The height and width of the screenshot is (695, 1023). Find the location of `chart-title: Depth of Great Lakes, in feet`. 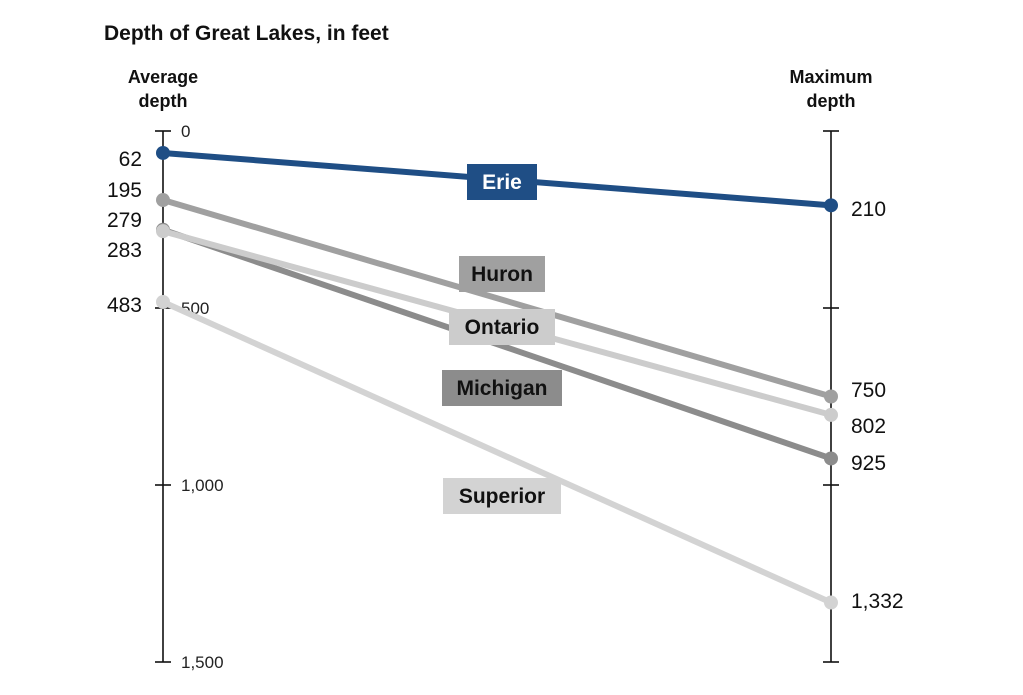

chart-title: Depth of Great Lakes, in feet is located at coordinates (246, 33).